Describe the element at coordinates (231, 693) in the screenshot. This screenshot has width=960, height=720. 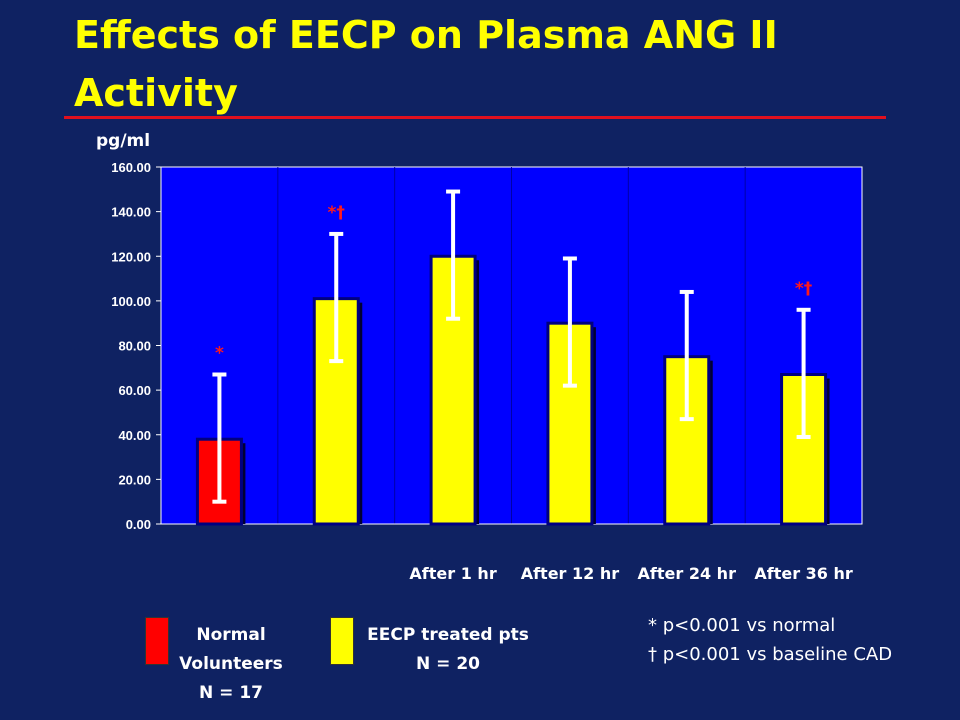
I see `legend-normal-line-3: N = 17` at that location.